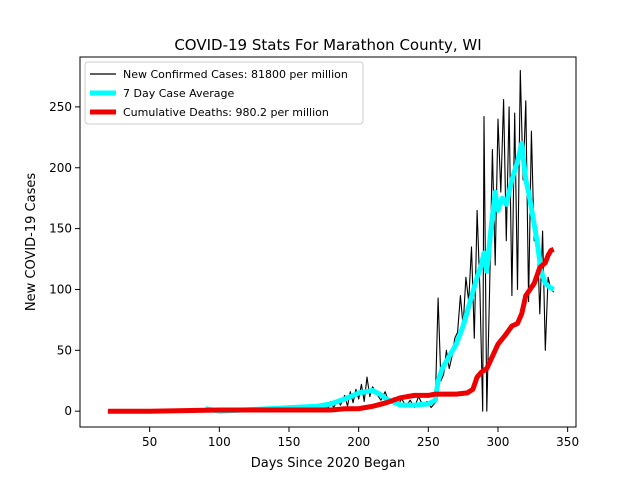 The image size is (640, 480). I want to click on x-axis-label: Days Since 2020 Began, so click(328, 463).